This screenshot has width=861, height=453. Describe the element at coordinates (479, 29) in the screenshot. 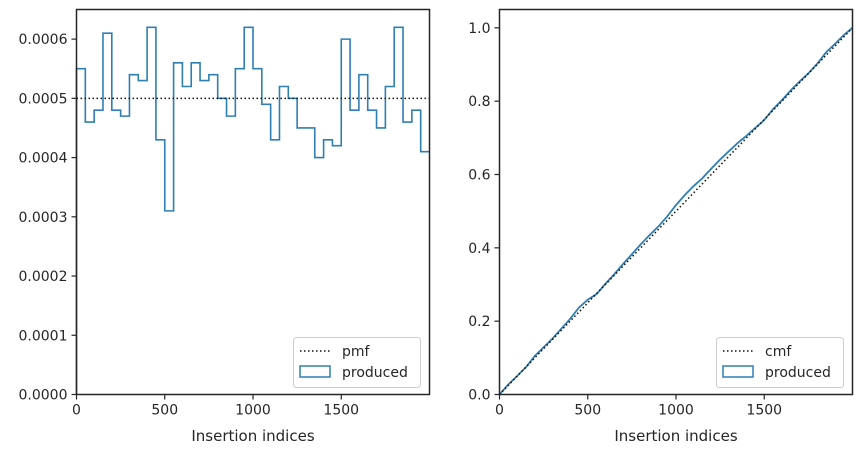

I see `y-tick-label: 1.0` at that location.